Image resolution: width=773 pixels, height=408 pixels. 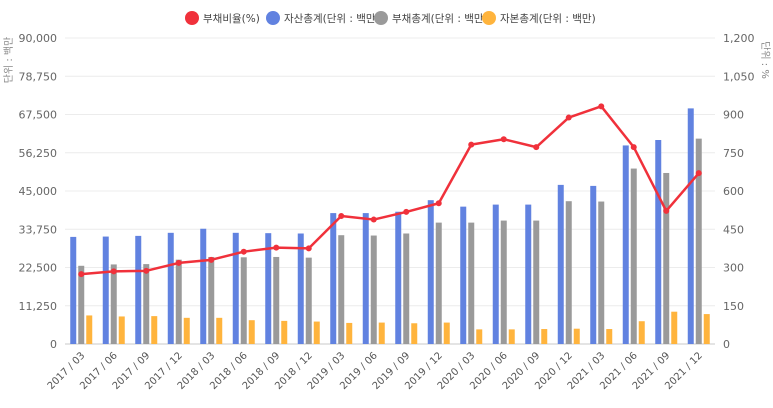 I want to click on right-tick-label: 900, so click(x=733, y=115).